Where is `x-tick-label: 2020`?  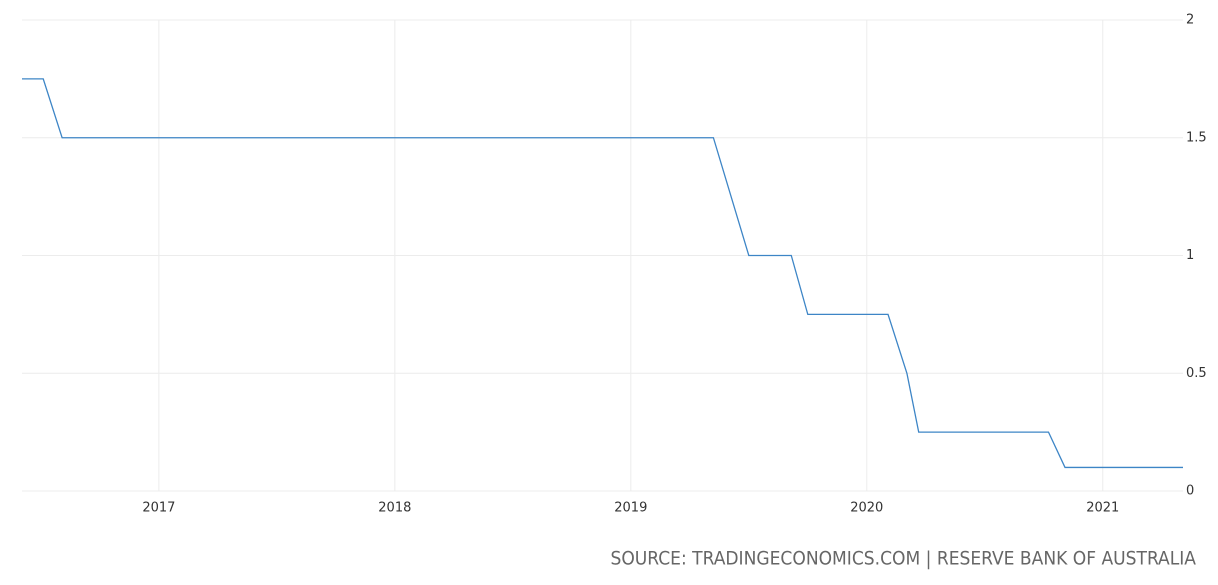 x-tick-label: 2020 is located at coordinates (866, 508).